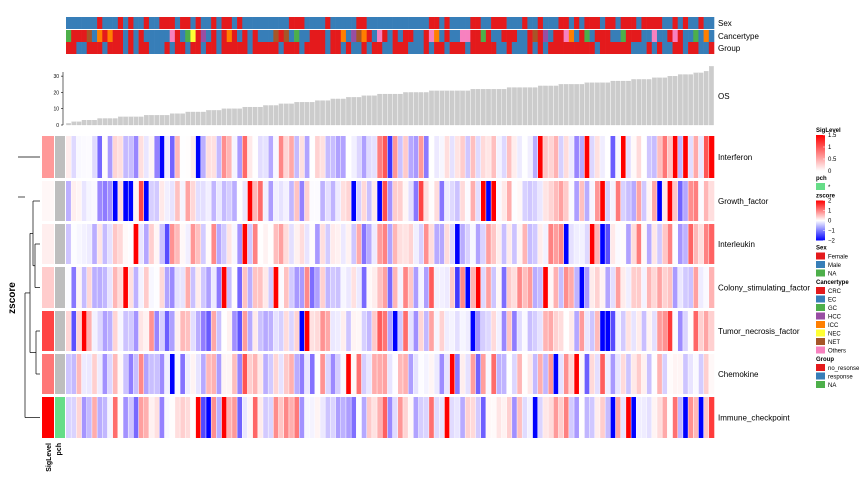 Image resolution: width=864 pixels, height=485 pixels. What do you see at coordinates (759, 331) in the screenshot?
I see `row-label-tumor-necrosis-factor: Tumor_necrosis_factor` at bounding box center [759, 331].